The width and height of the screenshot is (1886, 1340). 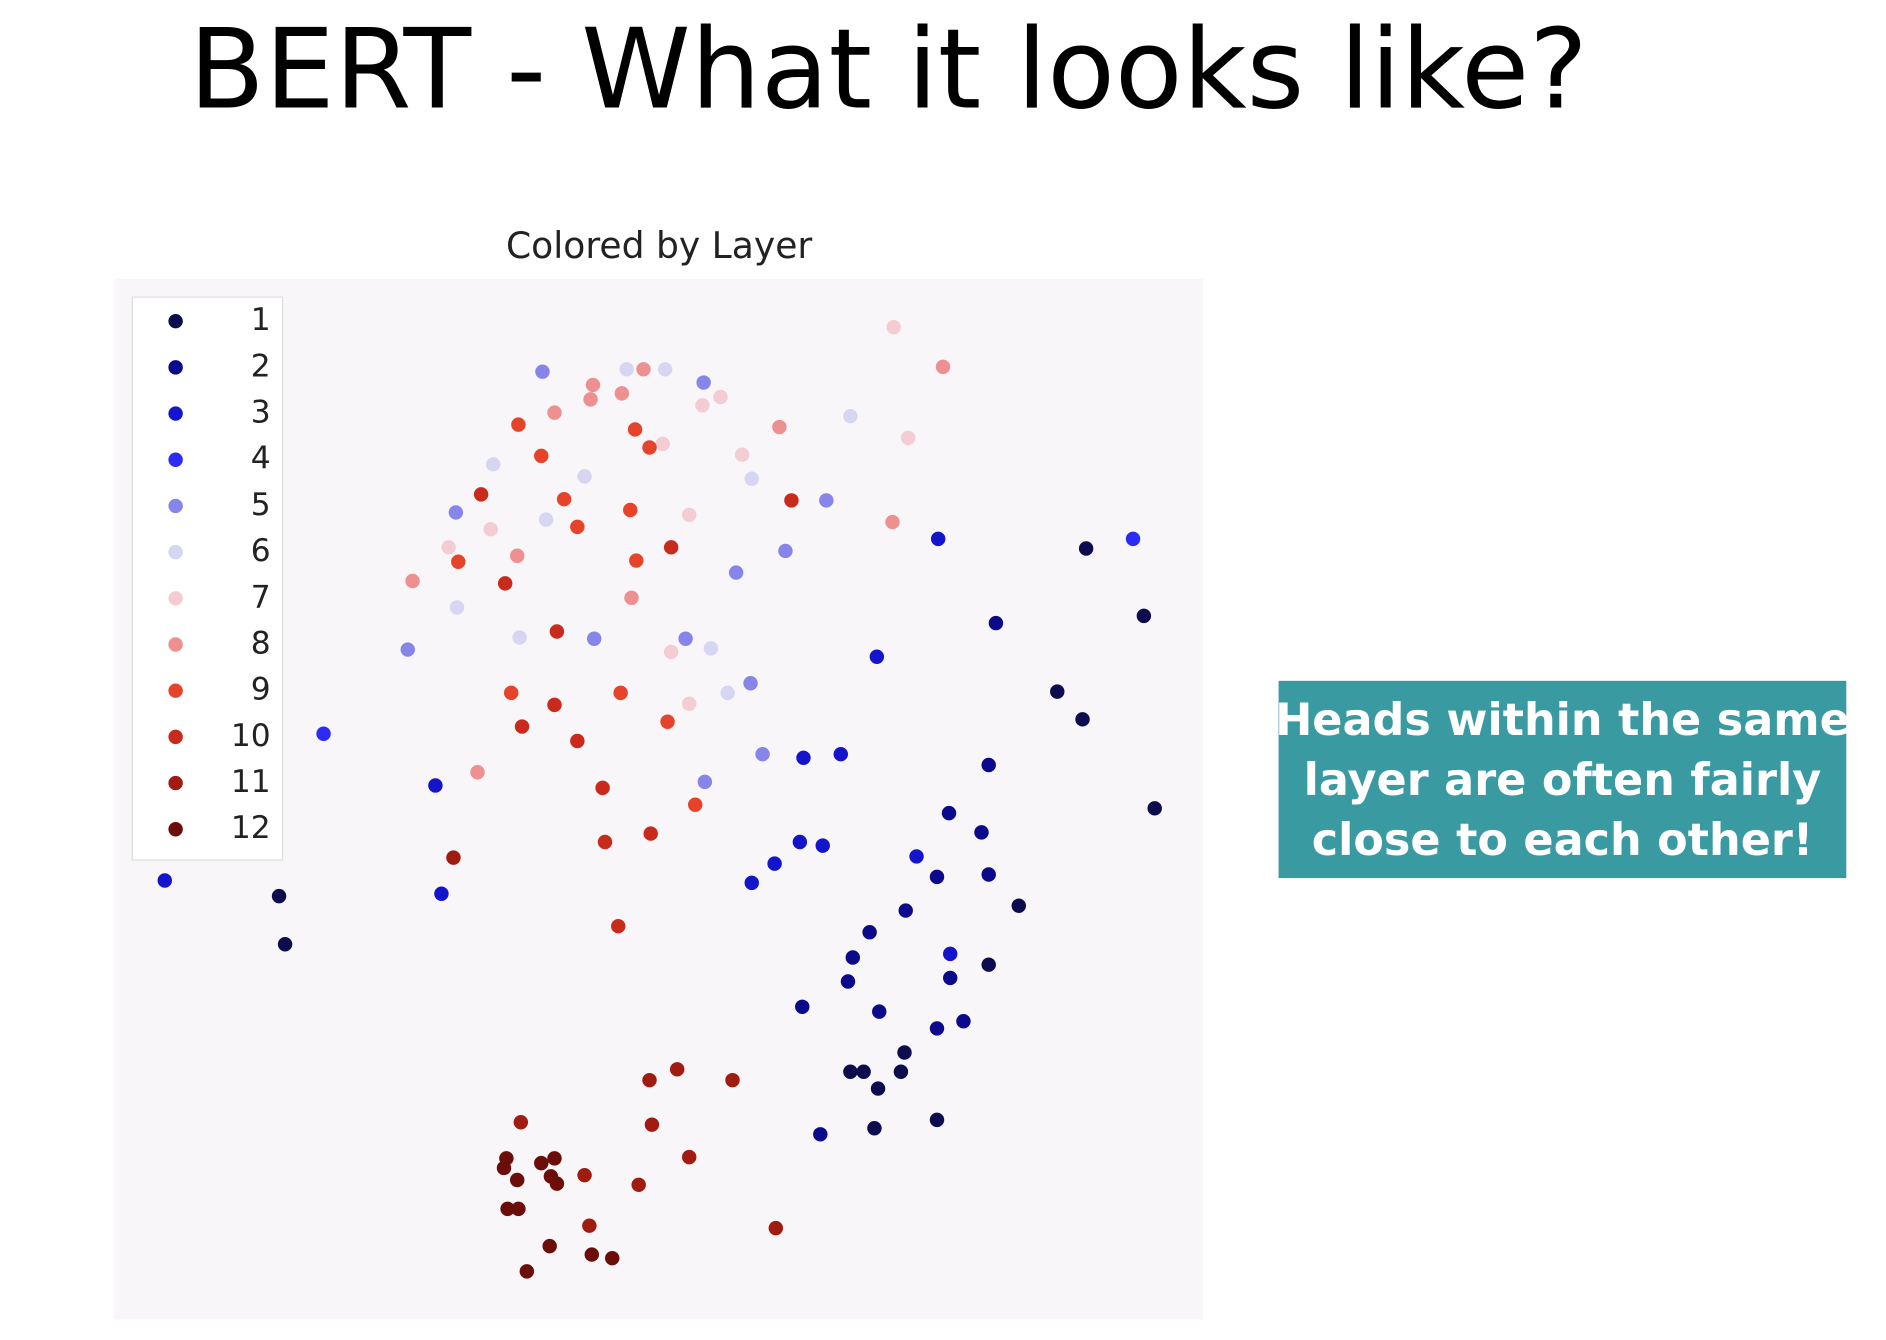 What do you see at coordinates (261, 413) in the screenshot?
I see `legend-label: 3` at bounding box center [261, 413].